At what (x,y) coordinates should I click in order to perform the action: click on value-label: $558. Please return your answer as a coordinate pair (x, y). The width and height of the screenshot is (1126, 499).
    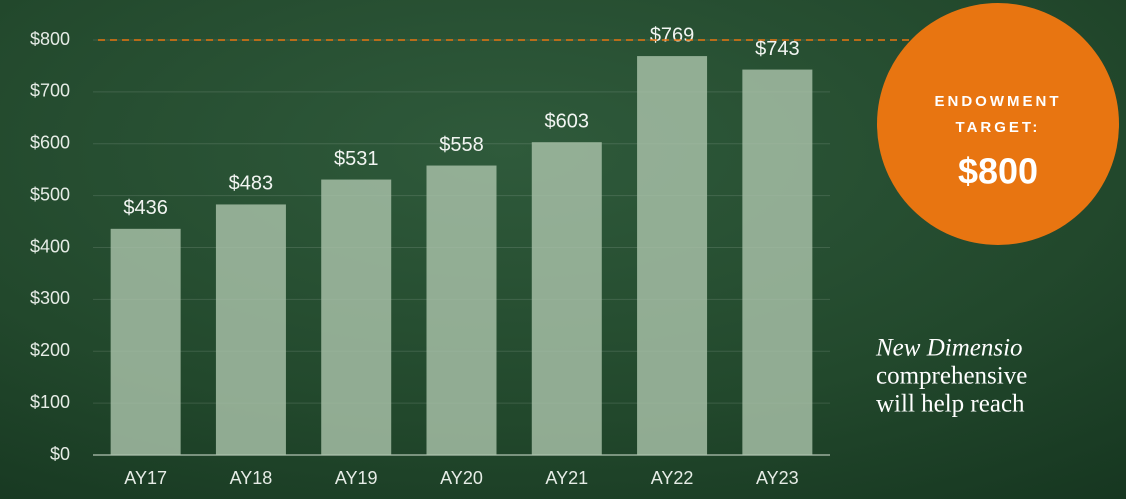
    Looking at the image, I should click on (461, 145).